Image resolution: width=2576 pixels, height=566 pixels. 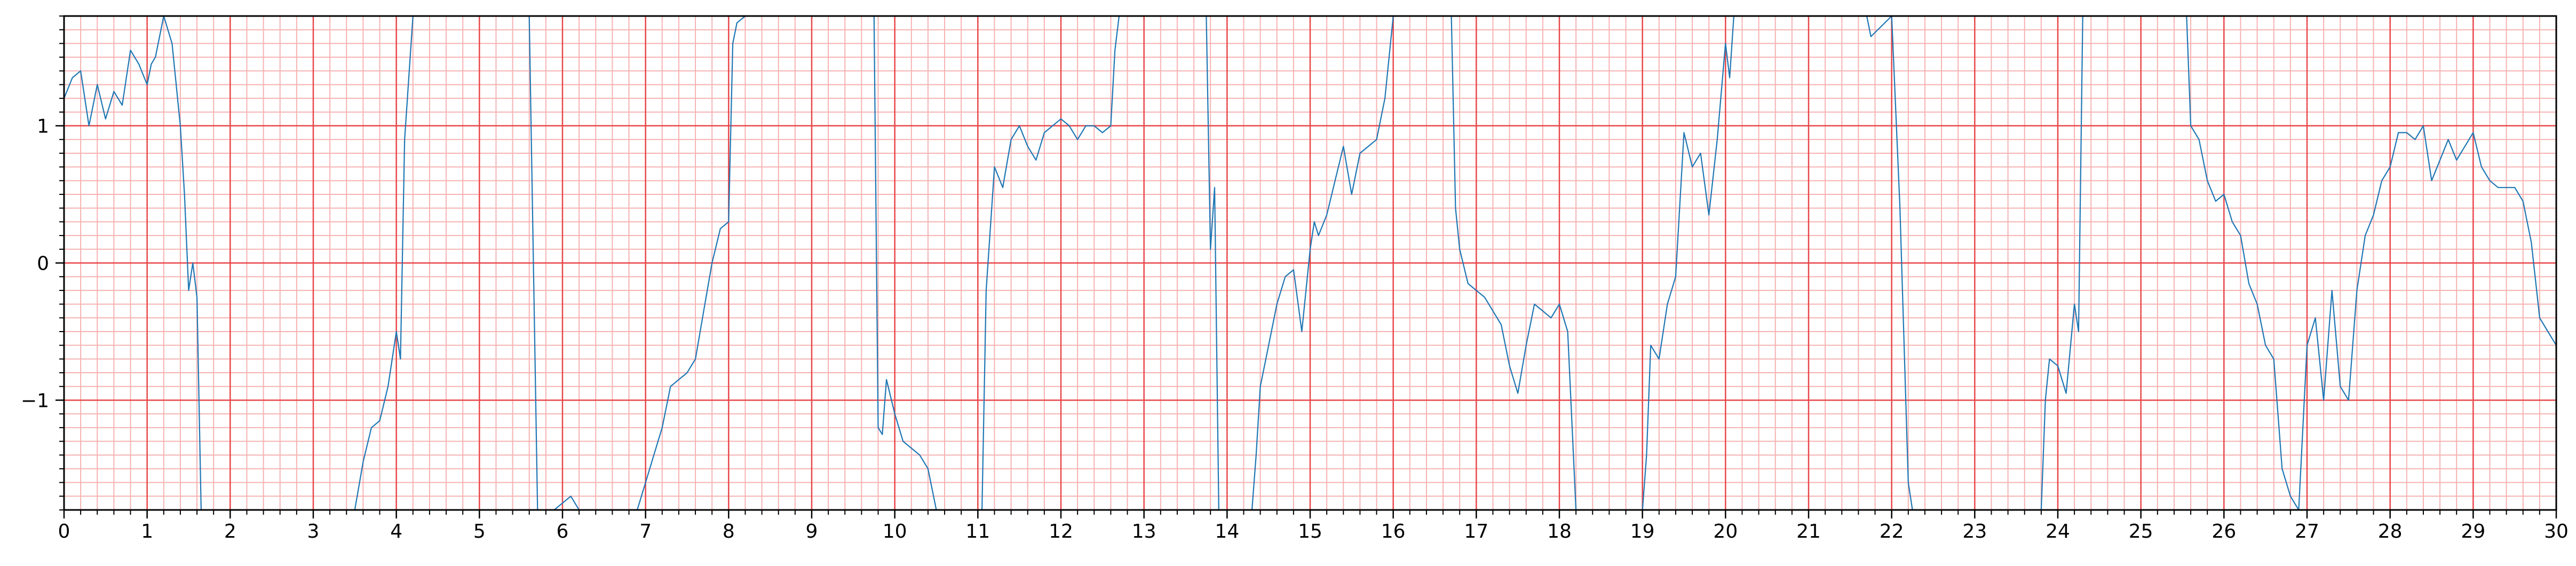 What do you see at coordinates (812, 532) in the screenshot?
I see `x-tick-label: 9` at bounding box center [812, 532].